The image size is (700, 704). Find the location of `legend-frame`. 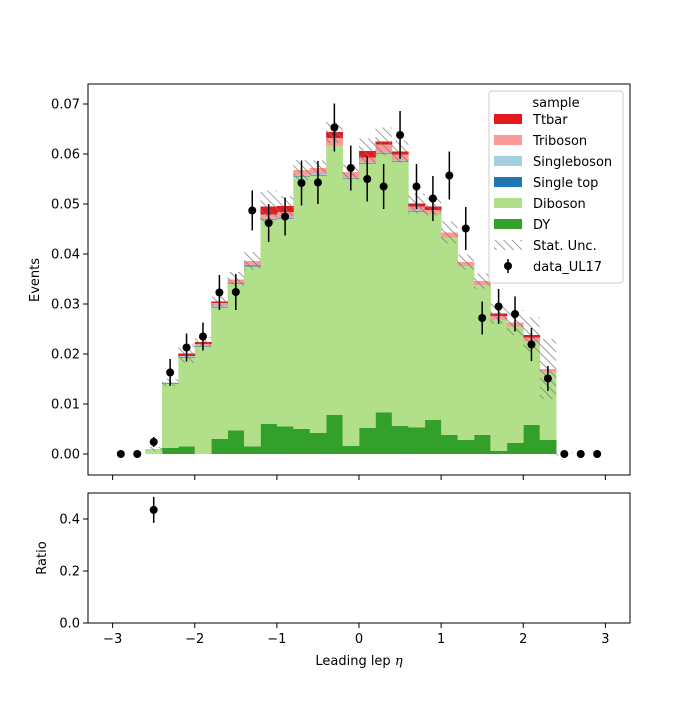

legend-frame is located at coordinates (556, 187).